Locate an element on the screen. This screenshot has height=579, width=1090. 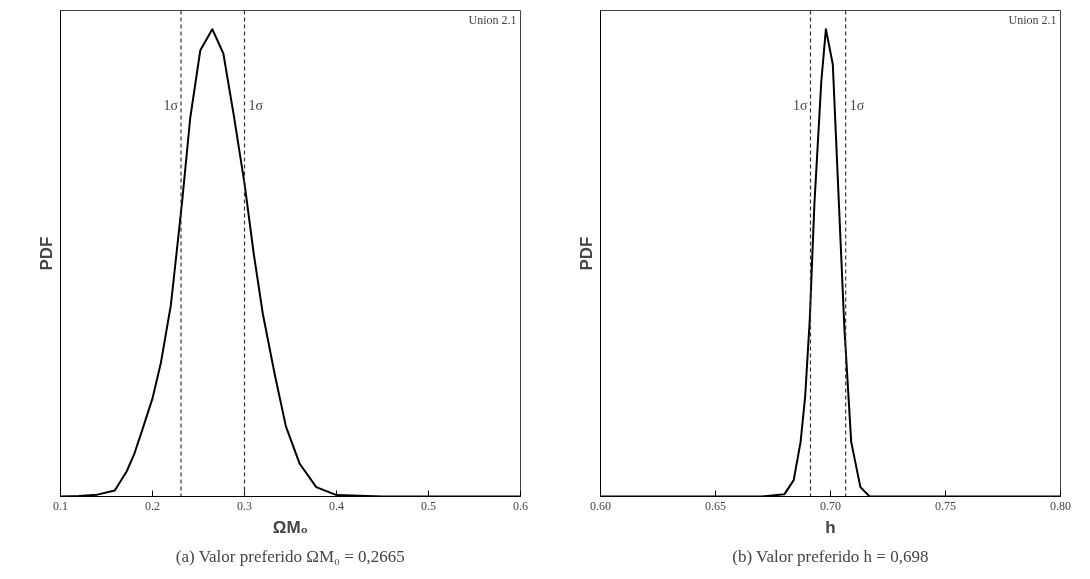
text: (a) Valor preferido ΩM₀ = 0,2665 is located at coordinates (290, 556).